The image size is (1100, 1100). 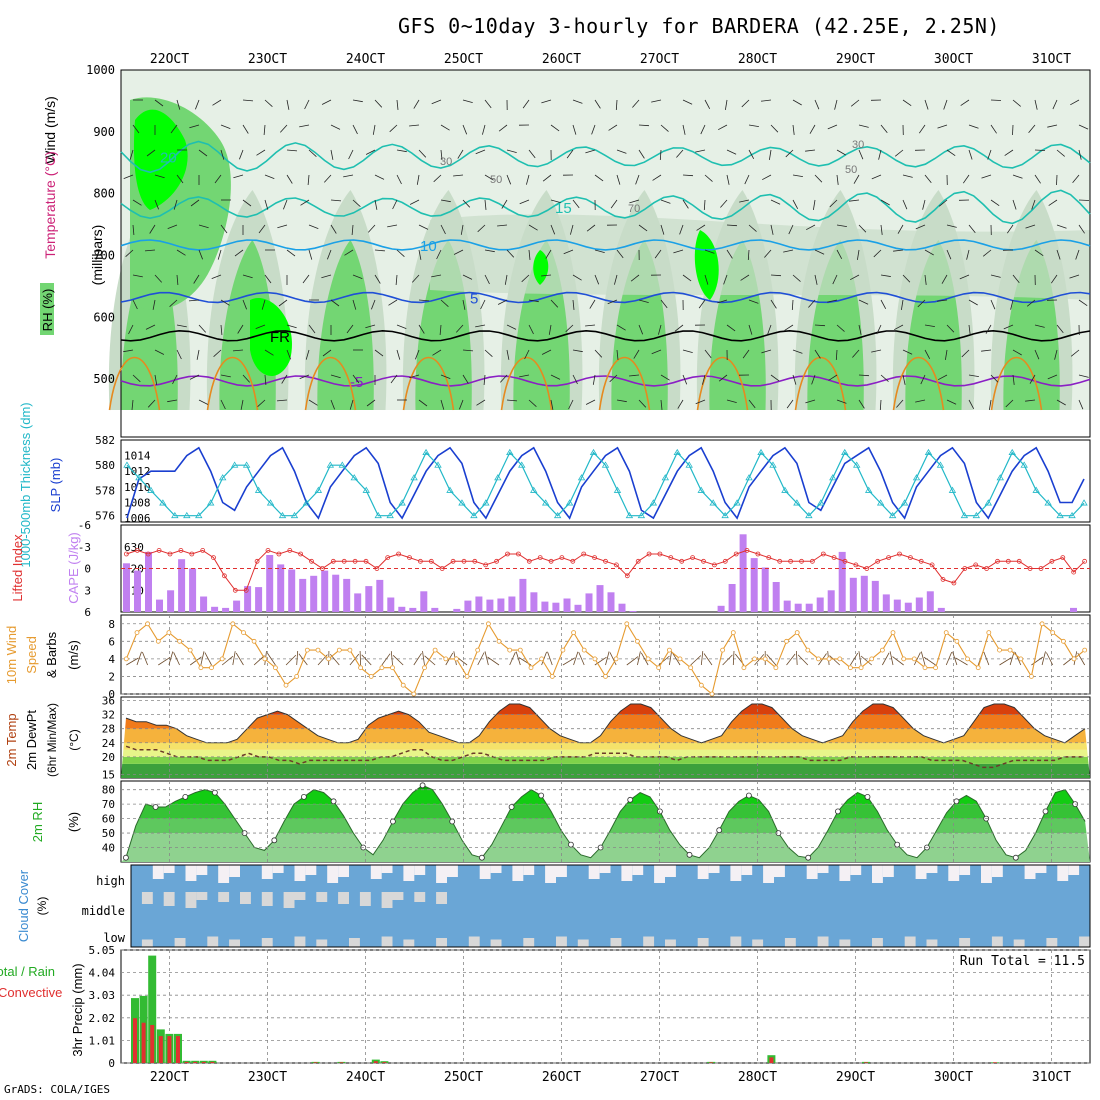 I want to click on wind10-label-a: 10m Wind, so click(x=11, y=655).